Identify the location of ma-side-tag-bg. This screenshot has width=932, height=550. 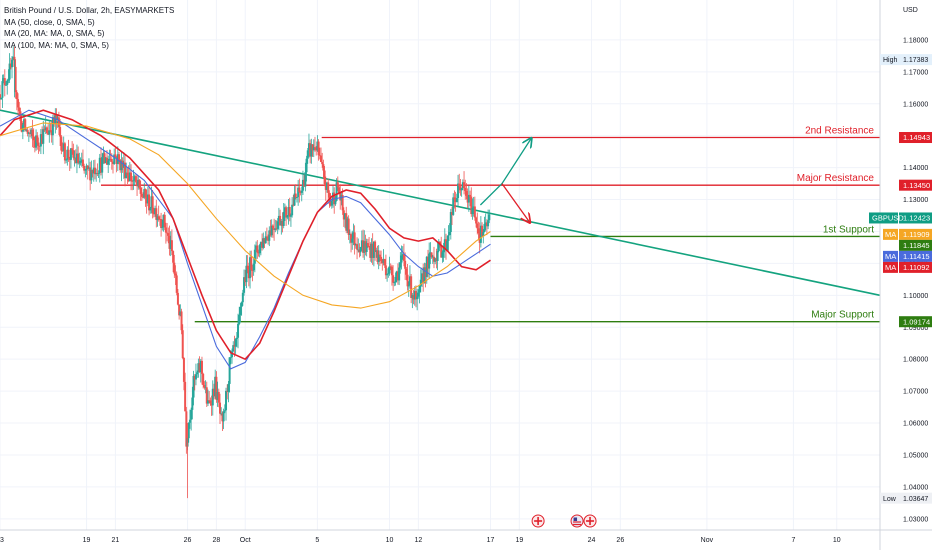
(890, 234).